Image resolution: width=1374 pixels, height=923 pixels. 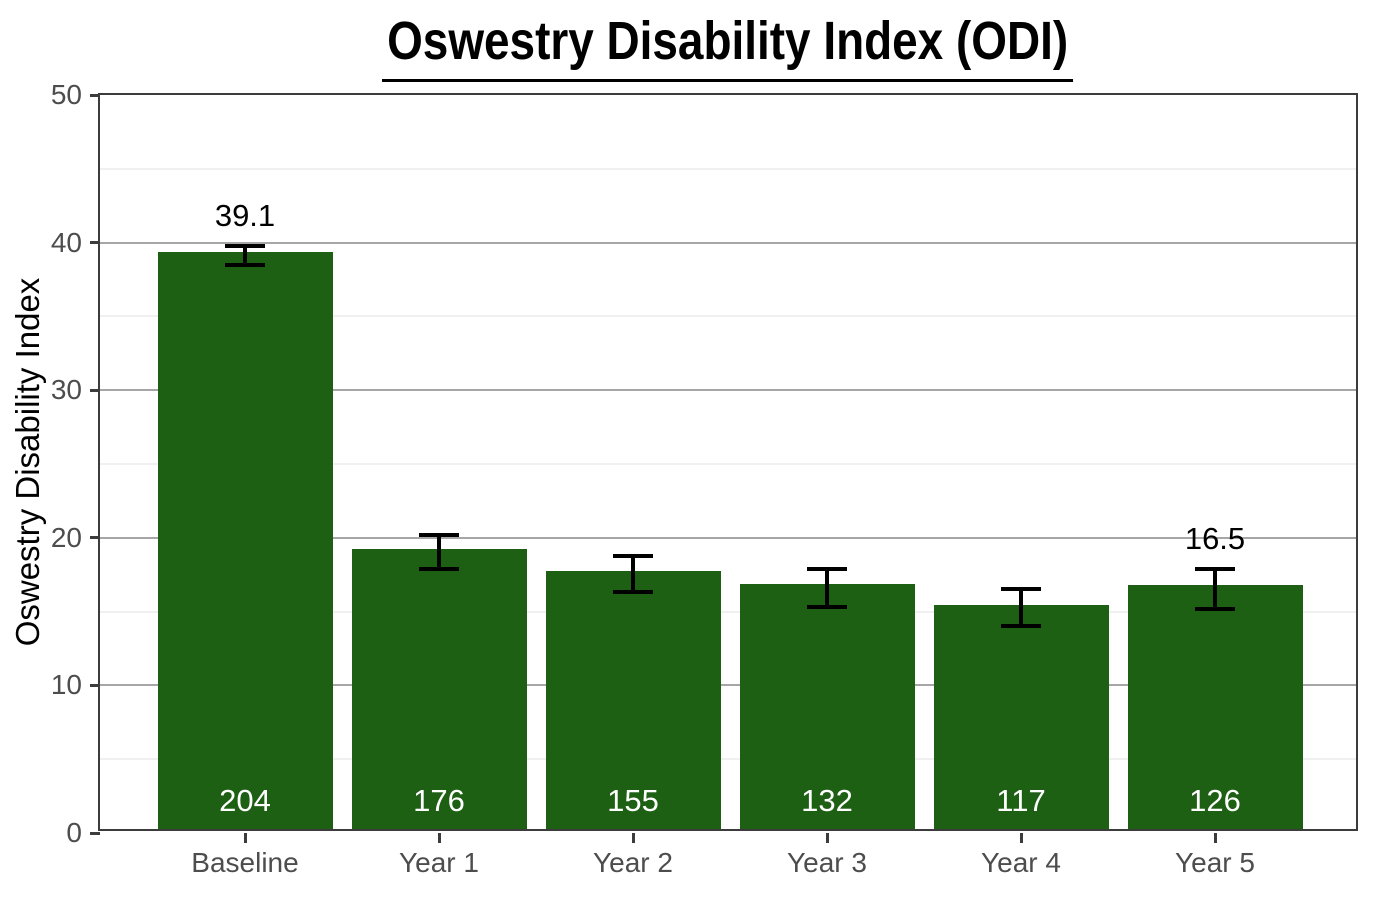 What do you see at coordinates (66, 537) in the screenshot?
I see `y-tick-label: 20` at bounding box center [66, 537].